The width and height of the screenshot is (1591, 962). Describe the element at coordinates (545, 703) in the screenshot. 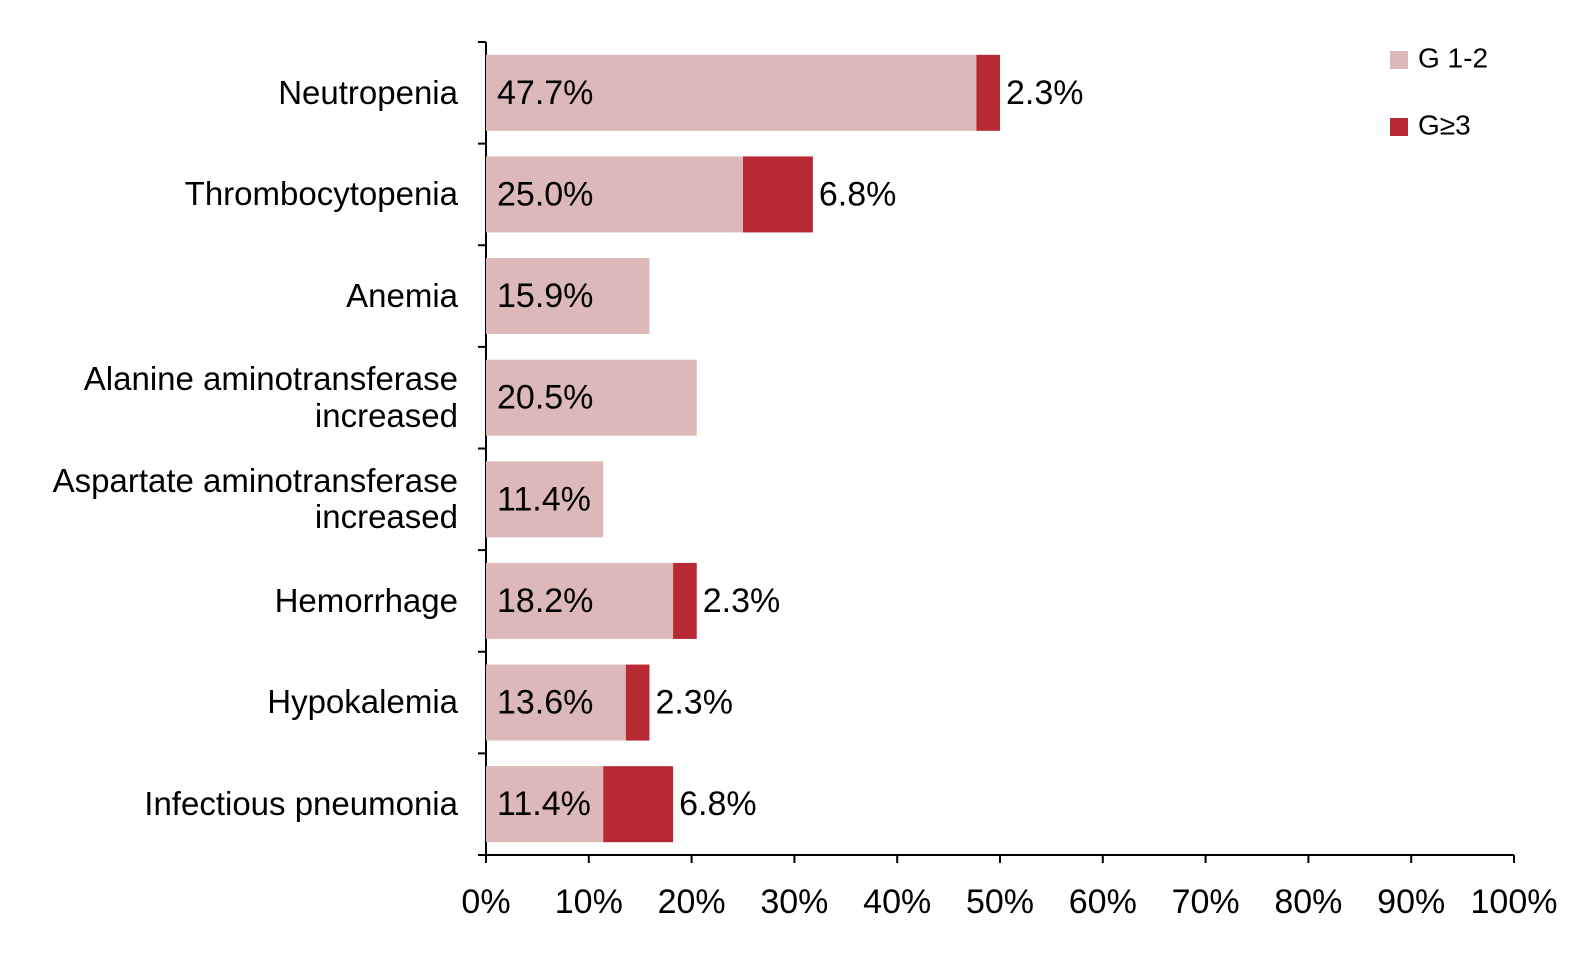

I see `data-label: 13.6%` at that location.